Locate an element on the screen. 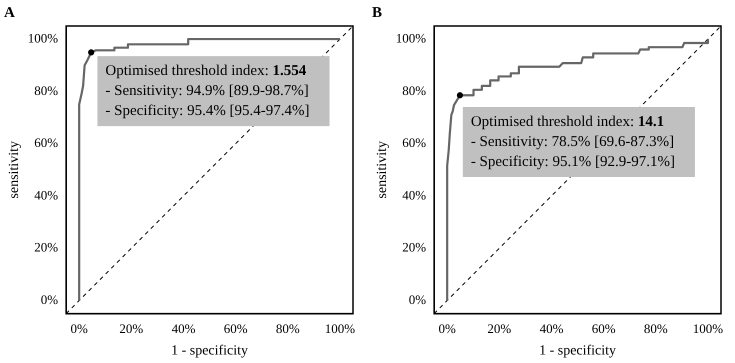  annotation: - Sensitivity: 94.9% [89.9-98.7%] is located at coordinates (207, 91).